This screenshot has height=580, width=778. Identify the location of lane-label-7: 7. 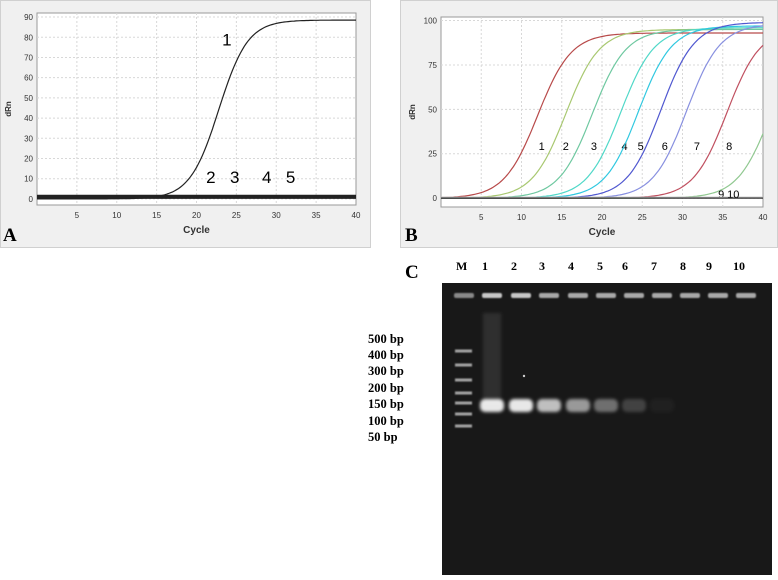
(654, 266).